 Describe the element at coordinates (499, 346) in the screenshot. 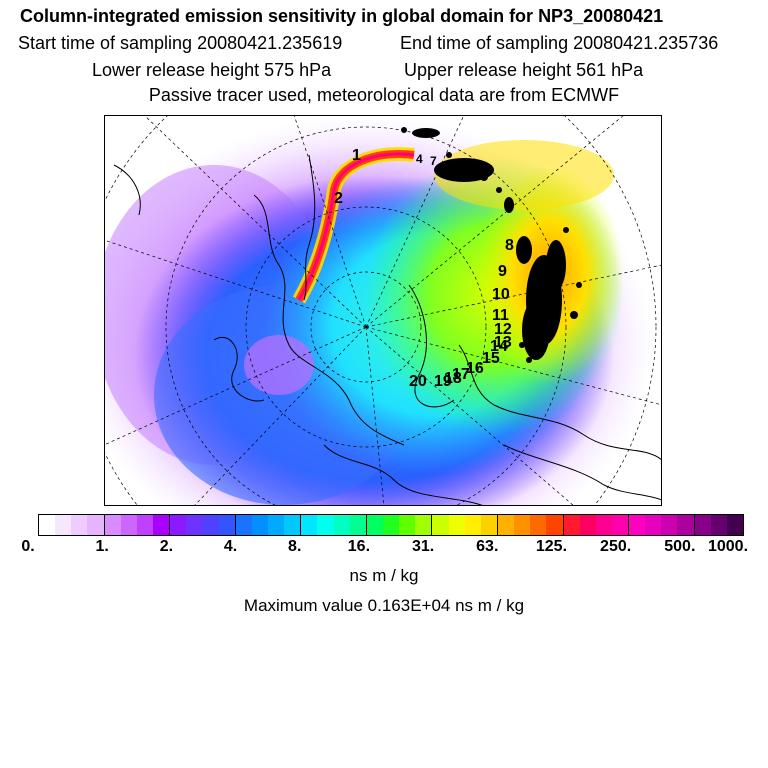

I see `track-label: 14` at that location.